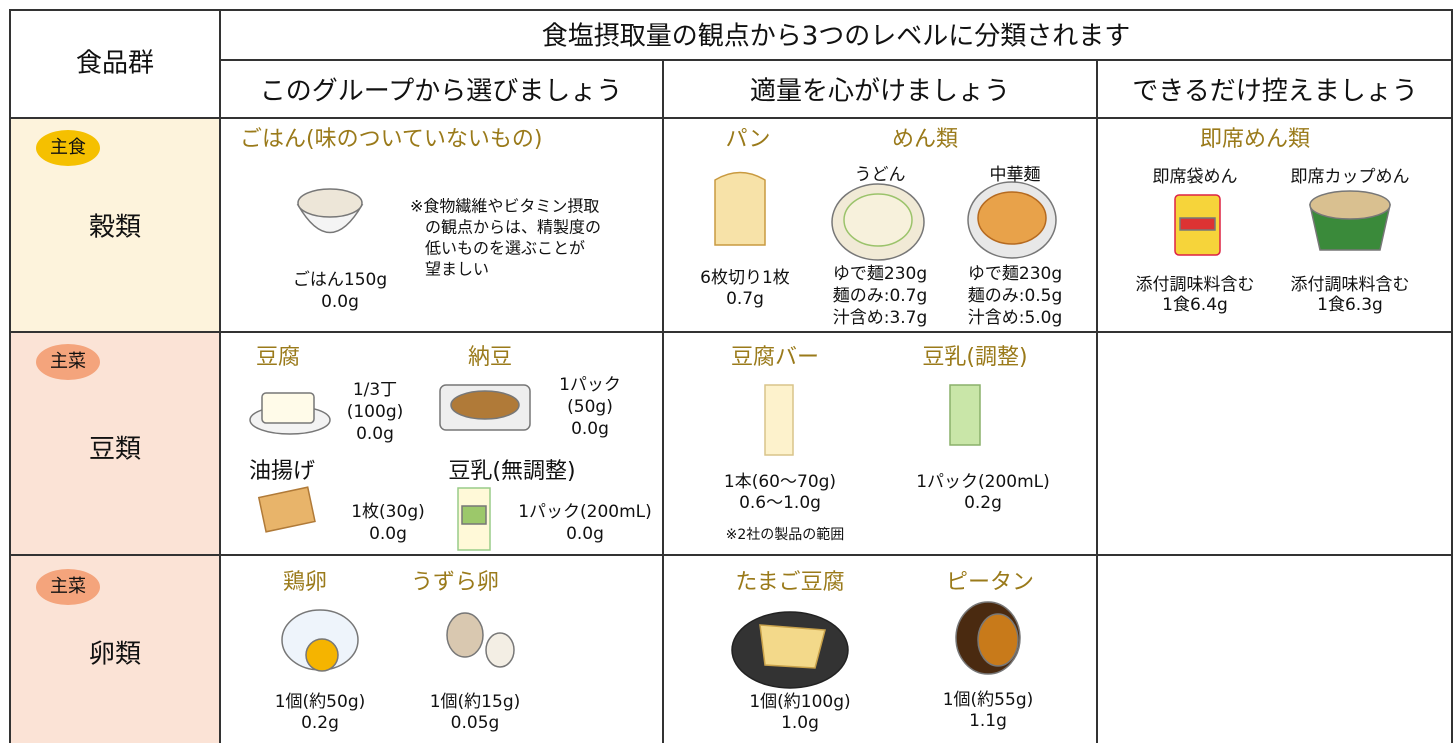 The height and width of the screenshot is (743, 1453). What do you see at coordinates (1350, 305) in the screenshot?
I see `label: 1食6.3g` at bounding box center [1350, 305].